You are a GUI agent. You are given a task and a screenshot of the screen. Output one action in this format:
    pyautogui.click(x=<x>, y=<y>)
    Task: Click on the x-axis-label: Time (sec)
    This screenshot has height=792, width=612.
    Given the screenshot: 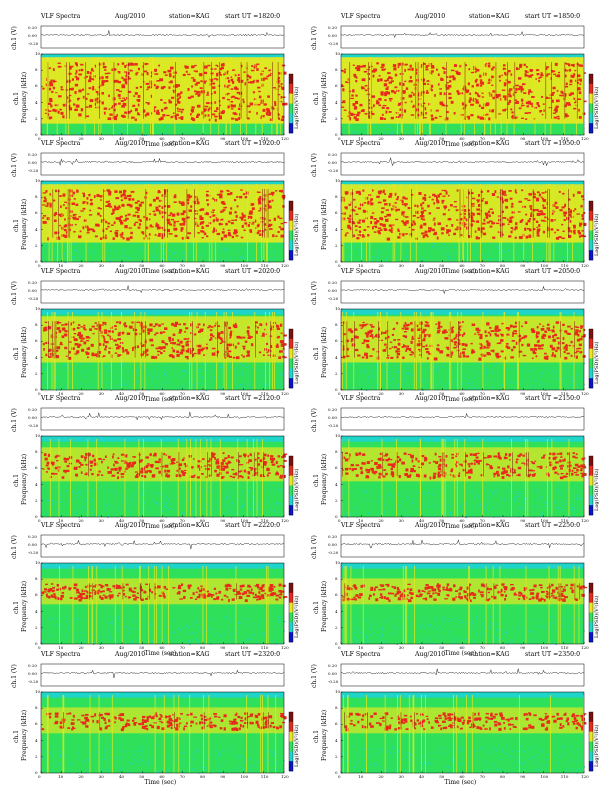 What is the action you would take?
    pyautogui.click(x=460, y=399)
    